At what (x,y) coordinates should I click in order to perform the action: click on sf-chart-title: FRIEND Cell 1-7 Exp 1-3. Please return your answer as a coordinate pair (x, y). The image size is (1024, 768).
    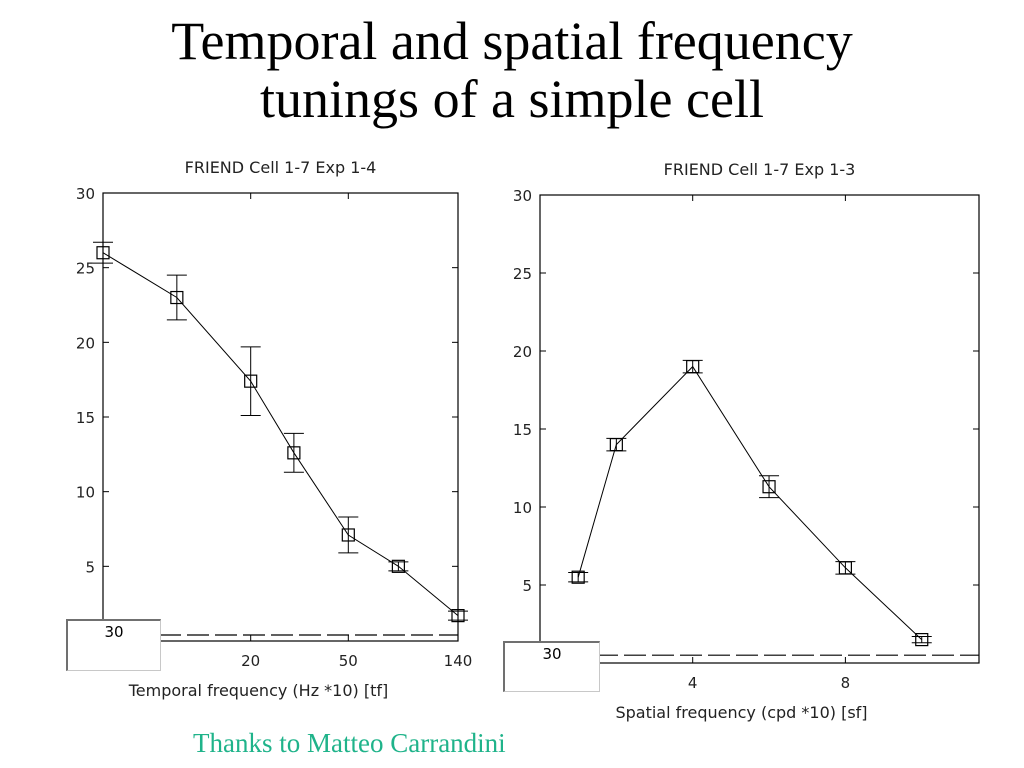
    Looking at the image, I should click on (760, 169).